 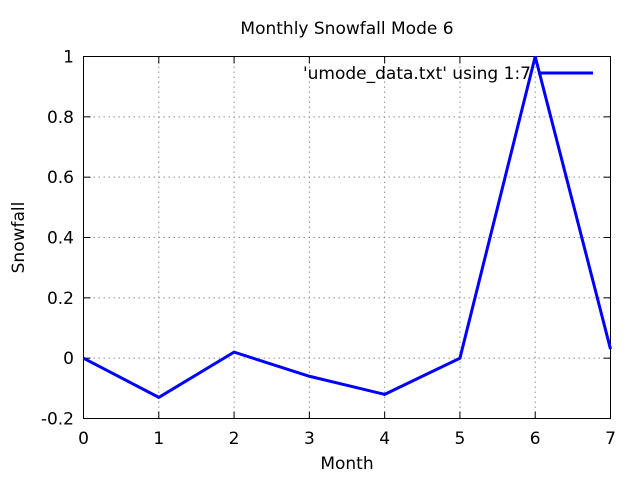 What do you see at coordinates (57, 420) in the screenshot?
I see `y-tick-label: -0.2` at bounding box center [57, 420].